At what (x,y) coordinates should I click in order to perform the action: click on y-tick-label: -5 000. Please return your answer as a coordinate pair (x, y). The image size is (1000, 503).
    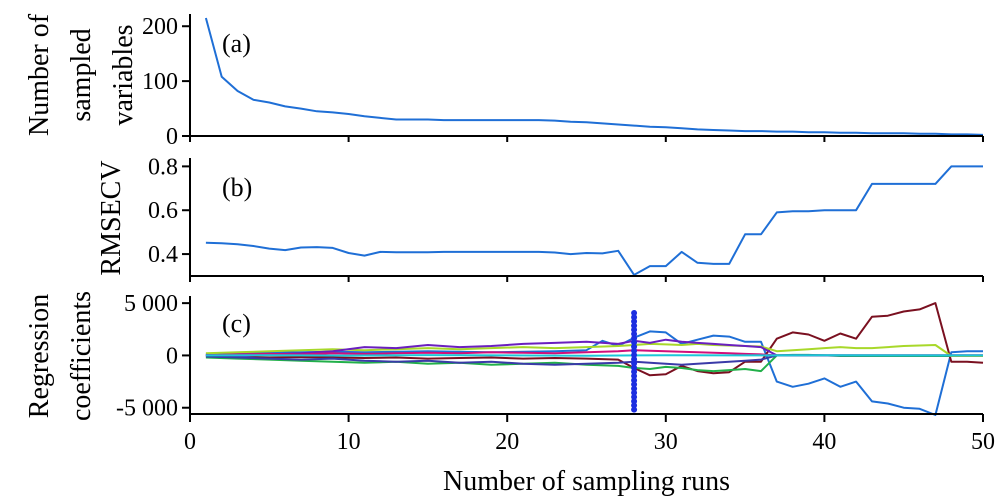
    Looking at the image, I should click on (147, 409).